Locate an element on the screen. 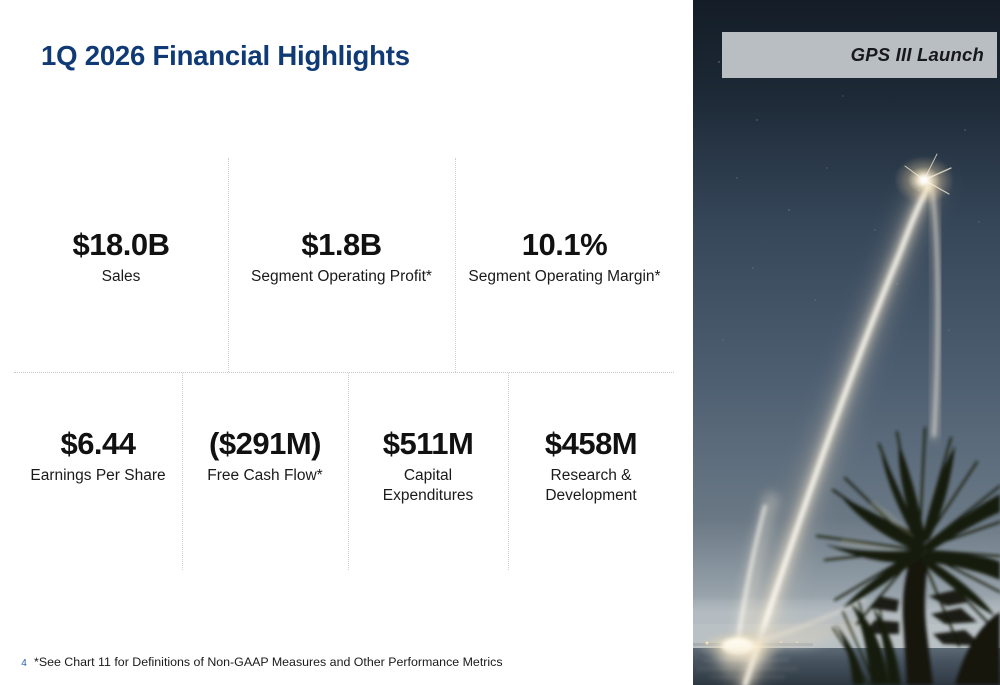 Image resolution: width=1000 pixels, height=685 pixels. metric-card-segment-operating-margin: 10.1% Segment Operating Margin* is located at coordinates (564, 265).